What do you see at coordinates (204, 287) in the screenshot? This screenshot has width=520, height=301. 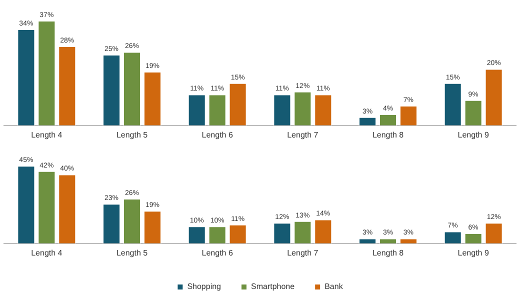 I see `legend-label: Shopping` at bounding box center [204, 287].